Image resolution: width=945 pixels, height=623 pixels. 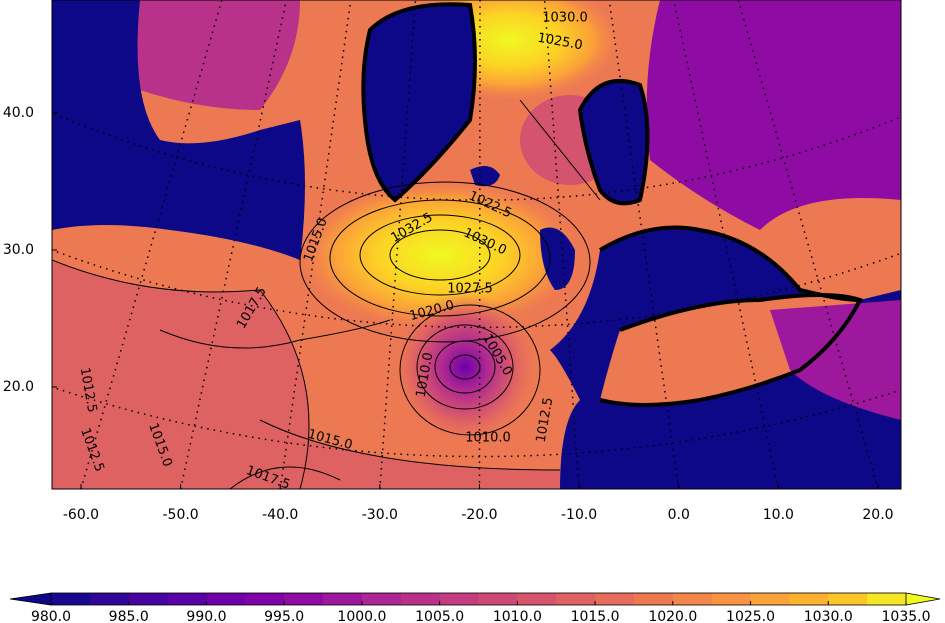 I want to click on x-tick-label: -30.0, so click(x=380, y=515).